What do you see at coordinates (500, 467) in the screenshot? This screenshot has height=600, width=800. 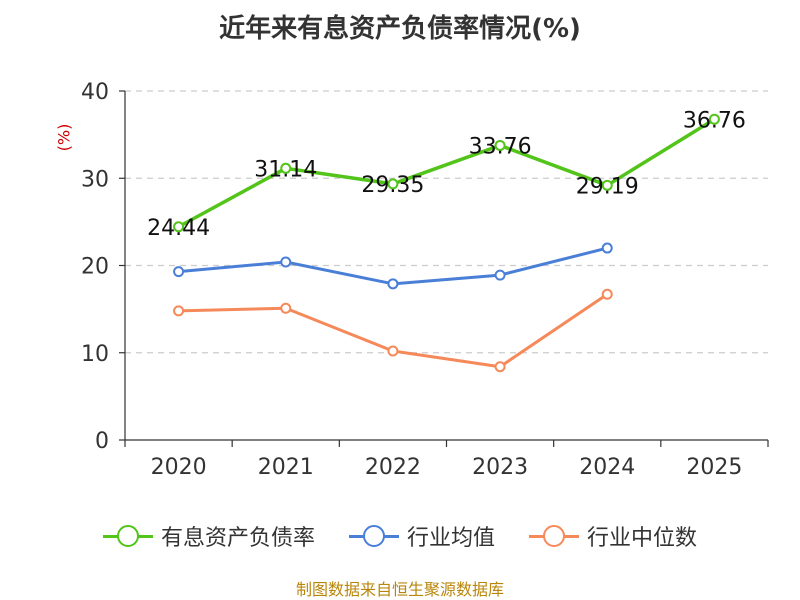 I see `x-tick-label: 2023` at bounding box center [500, 467].